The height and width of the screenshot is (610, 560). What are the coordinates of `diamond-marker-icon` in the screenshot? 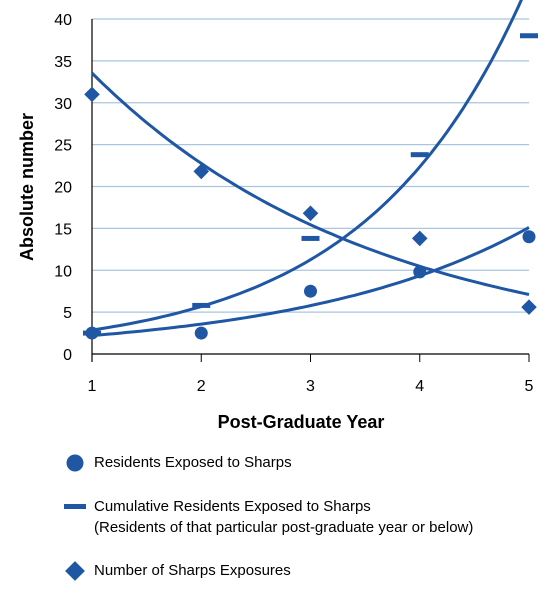 It's located at (75, 571).